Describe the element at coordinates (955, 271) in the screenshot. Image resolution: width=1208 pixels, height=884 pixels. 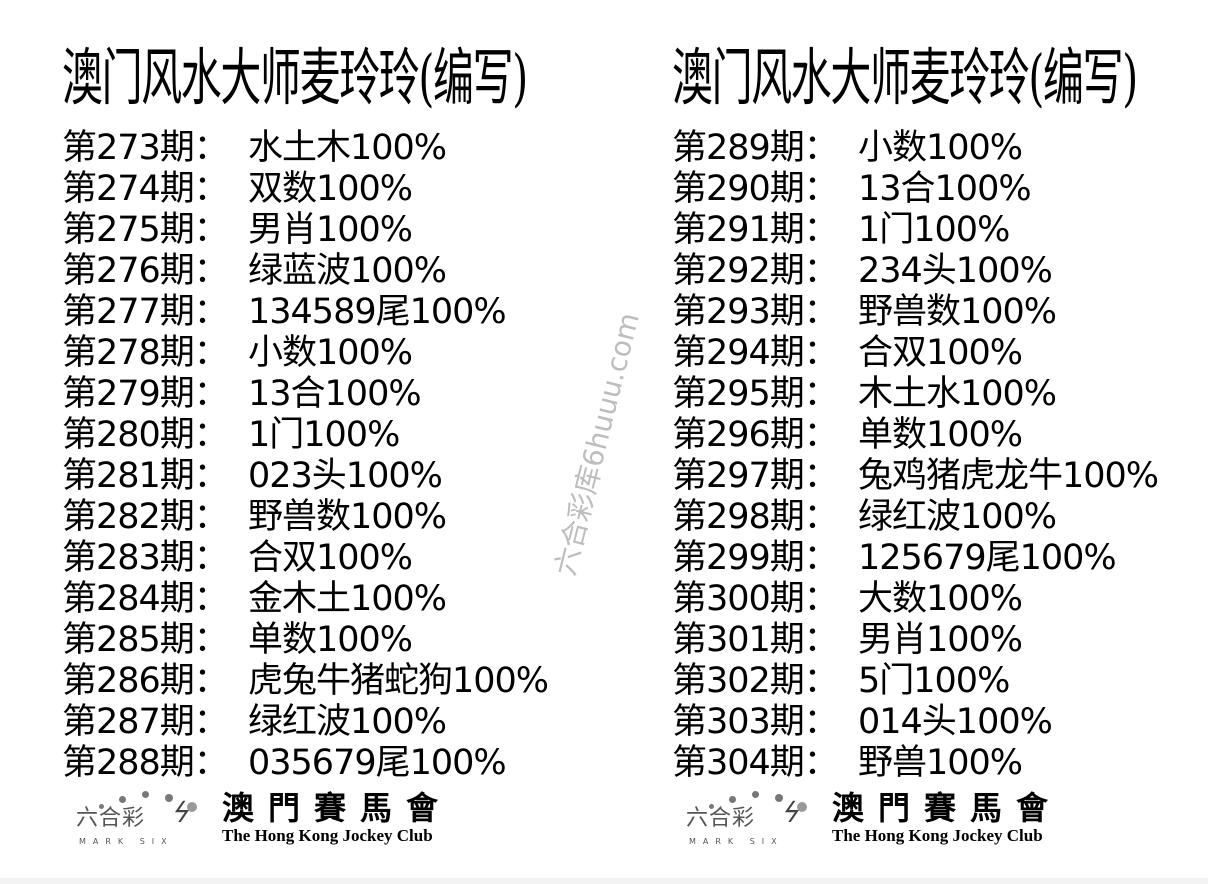
I see `prediction-value: 234头100%` at that location.